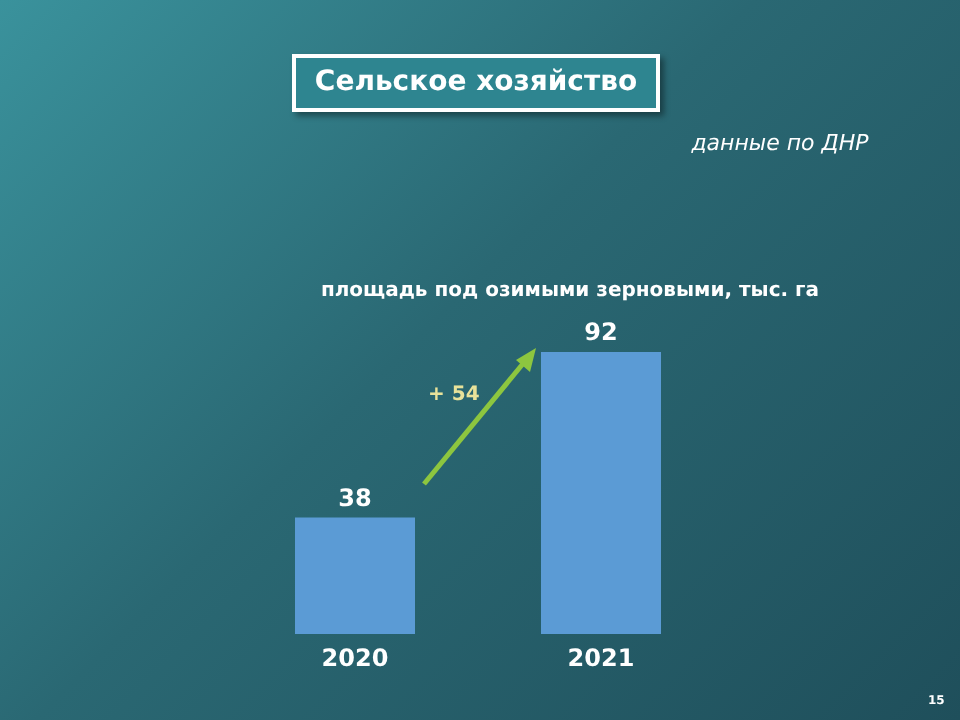 The image size is (960, 720). Describe the element at coordinates (355, 658) in the screenshot. I see `x-tick-label: 2020` at that location.